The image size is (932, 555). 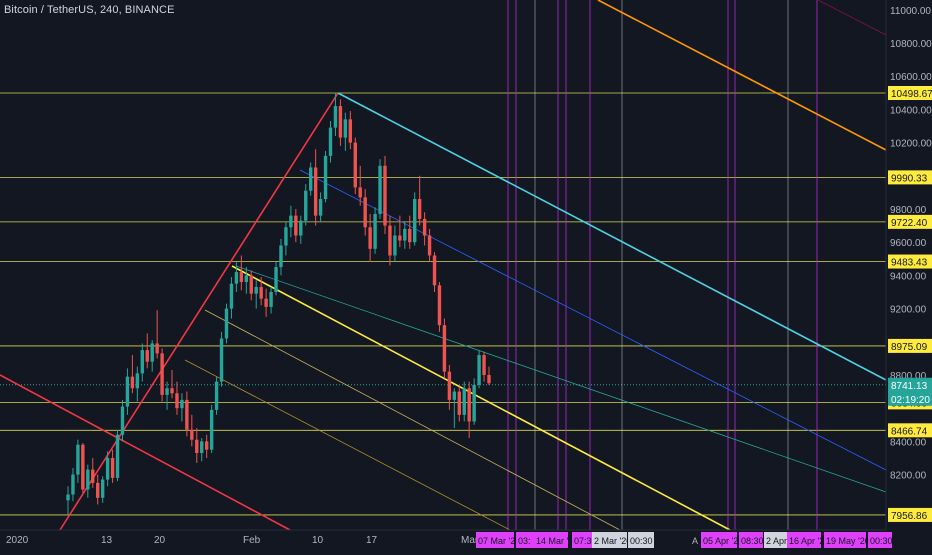 What do you see at coordinates (742, 75) in the screenshot?
I see `orange-channel-line` at bounding box center [742, 75].